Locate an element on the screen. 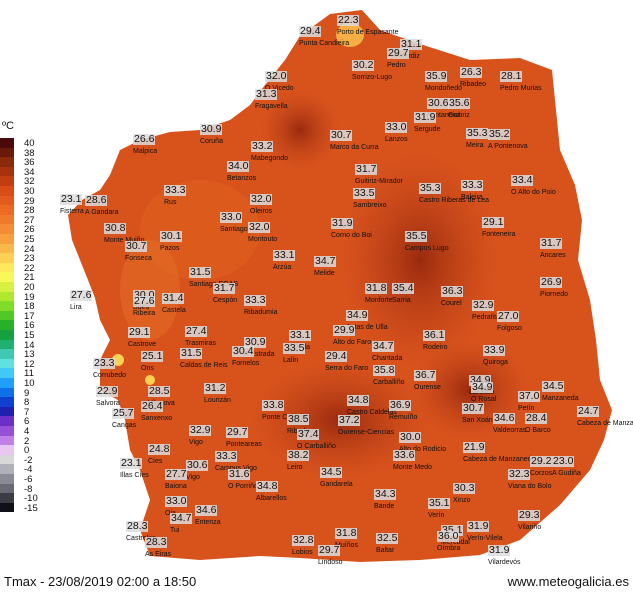  station-name: Lourizán is located at coordinates (217, 400).